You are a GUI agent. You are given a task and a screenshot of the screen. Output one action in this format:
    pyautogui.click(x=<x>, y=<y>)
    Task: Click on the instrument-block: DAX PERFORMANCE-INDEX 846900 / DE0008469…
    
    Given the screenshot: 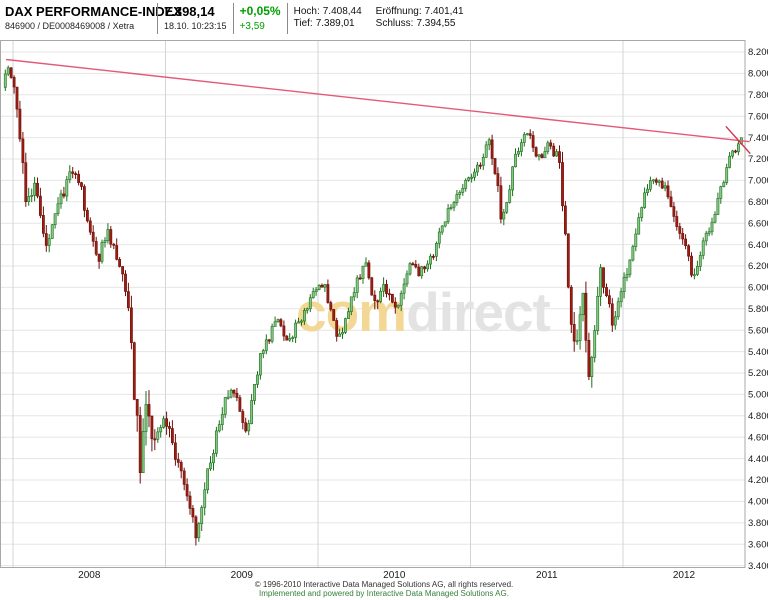 What is the action you would take?
    pyautogui.click(x=91, y=19)
    